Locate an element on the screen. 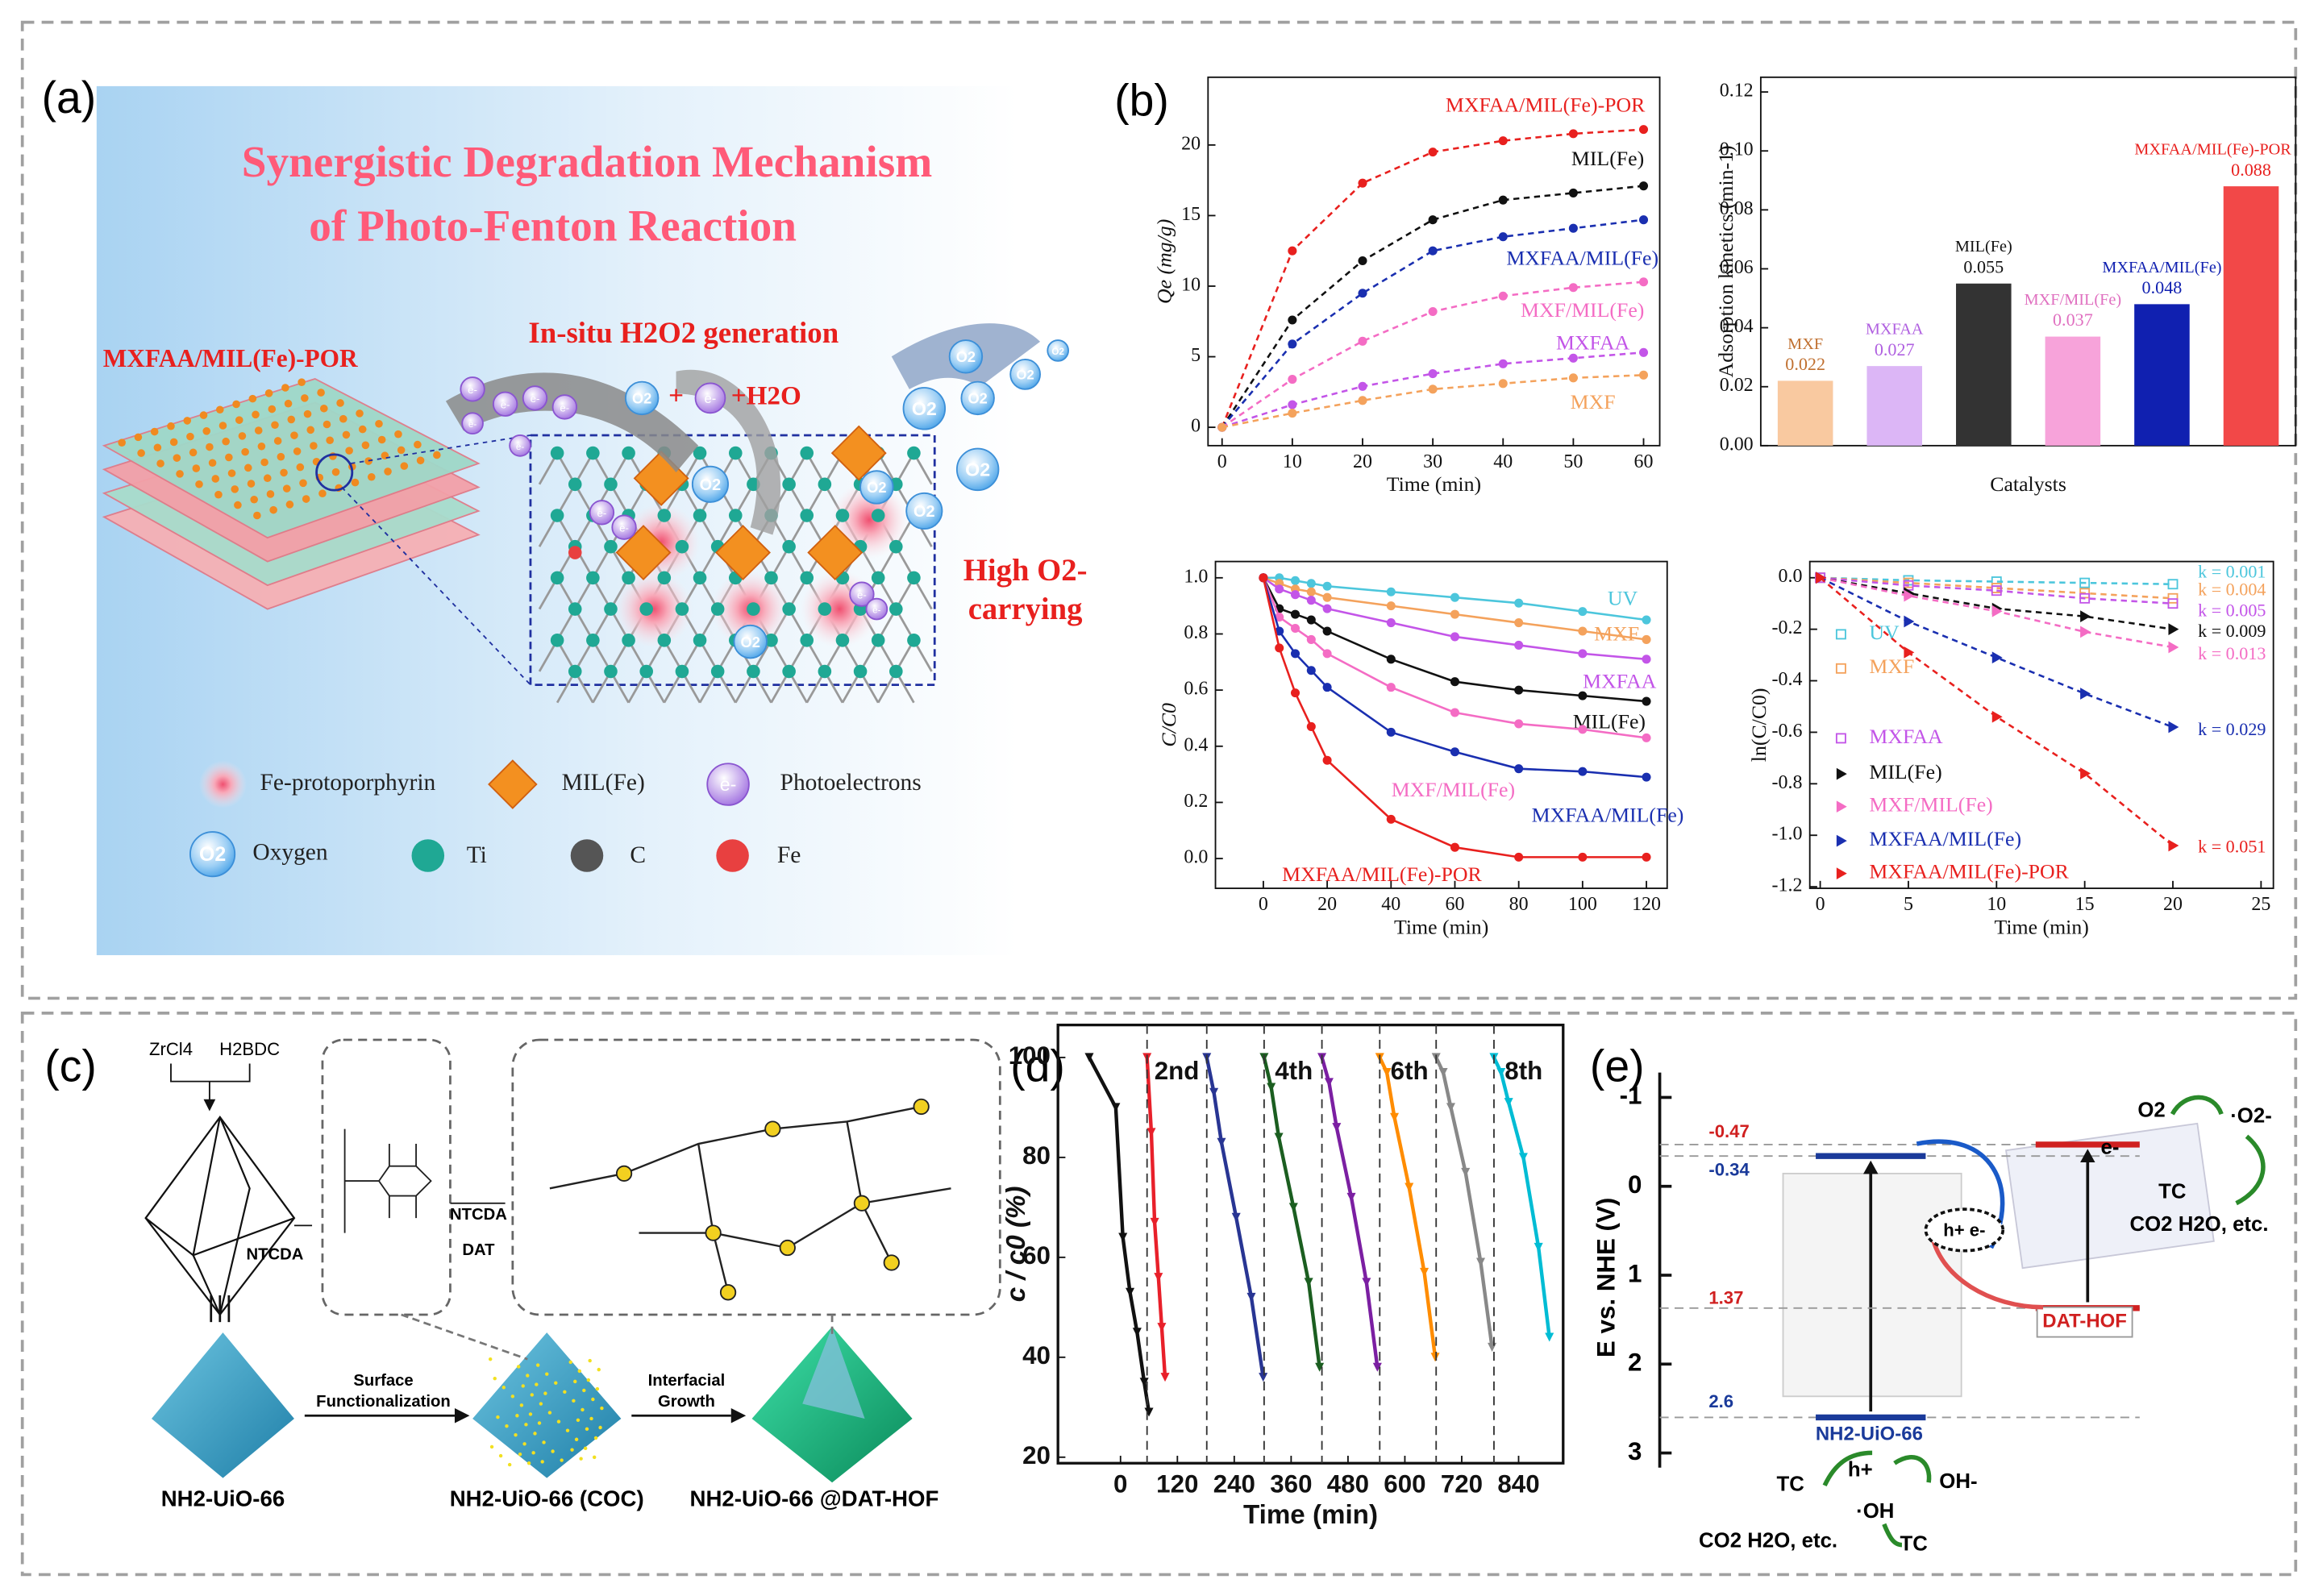  value-label: 0.037 is located at coordinates (2073, 320).